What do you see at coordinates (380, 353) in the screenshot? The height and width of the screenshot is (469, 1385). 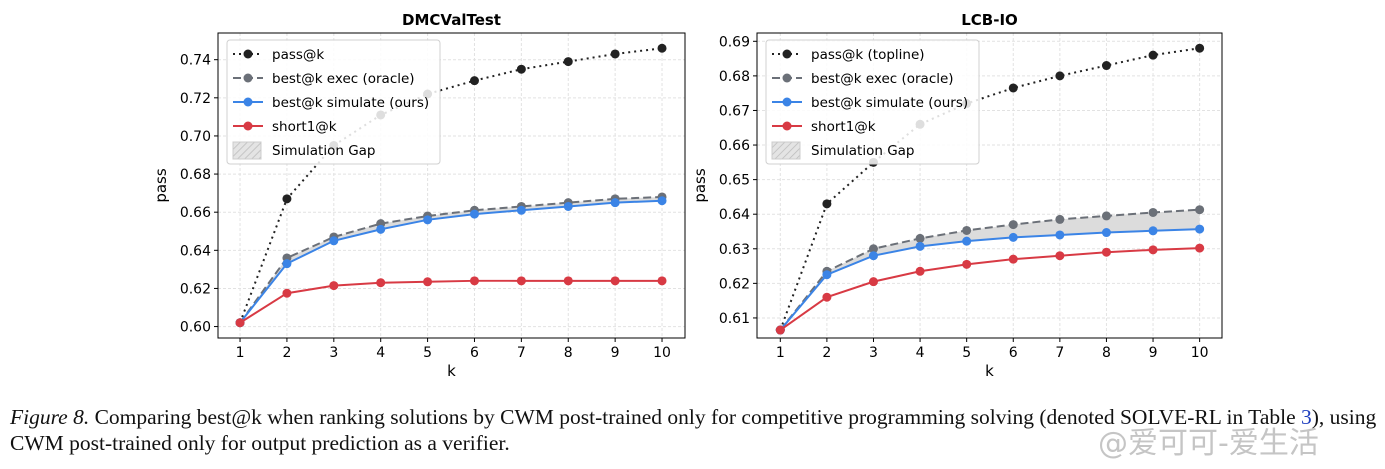 I see `x-tick-label: 4` at bounding box center [380, 353].